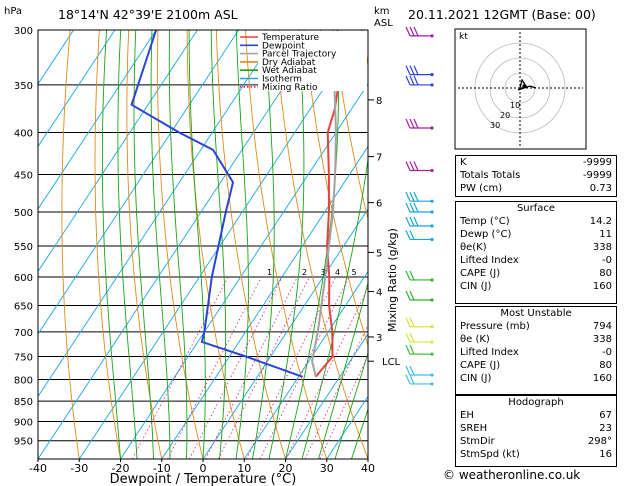  Describe the element at coordinates (379, 101) in the screenshot. I see `km-tick-label: 8` at that location.